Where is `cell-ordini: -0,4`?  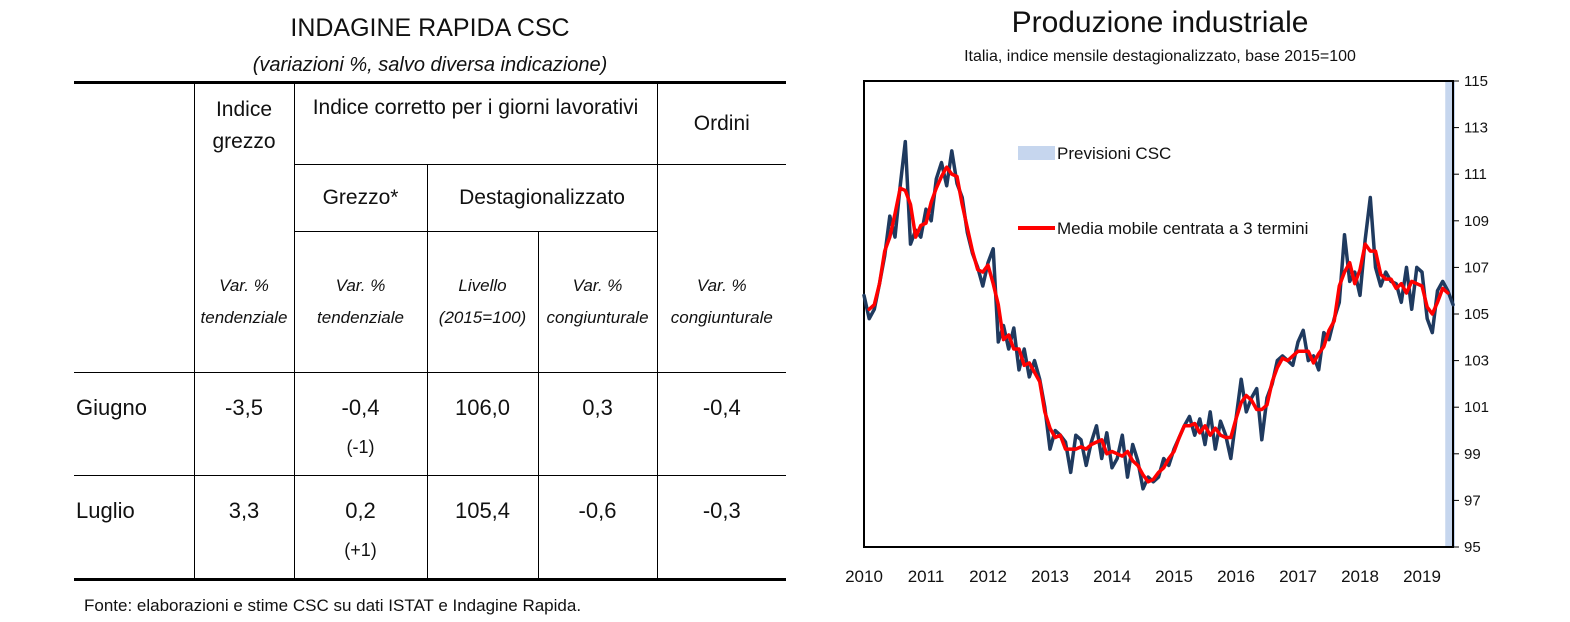
cell-ordini: -0,4 is located at coordinates (721, 424).